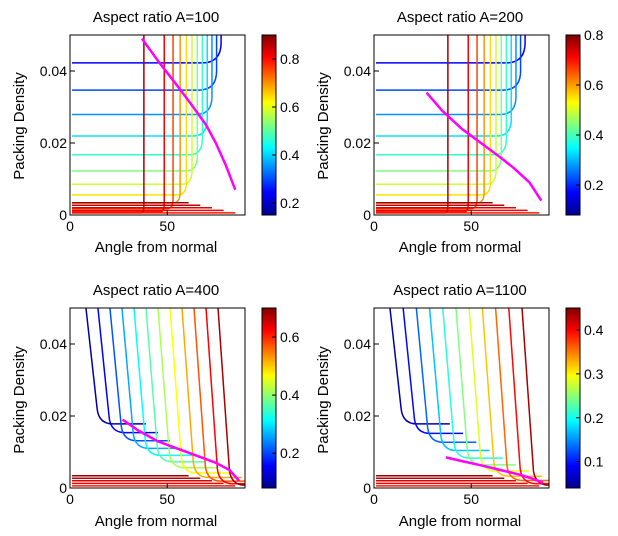  Describe the element at coordinates (156, 17) in the screenshot. I see `panel-title: Aspect ratio A=100` at that location.